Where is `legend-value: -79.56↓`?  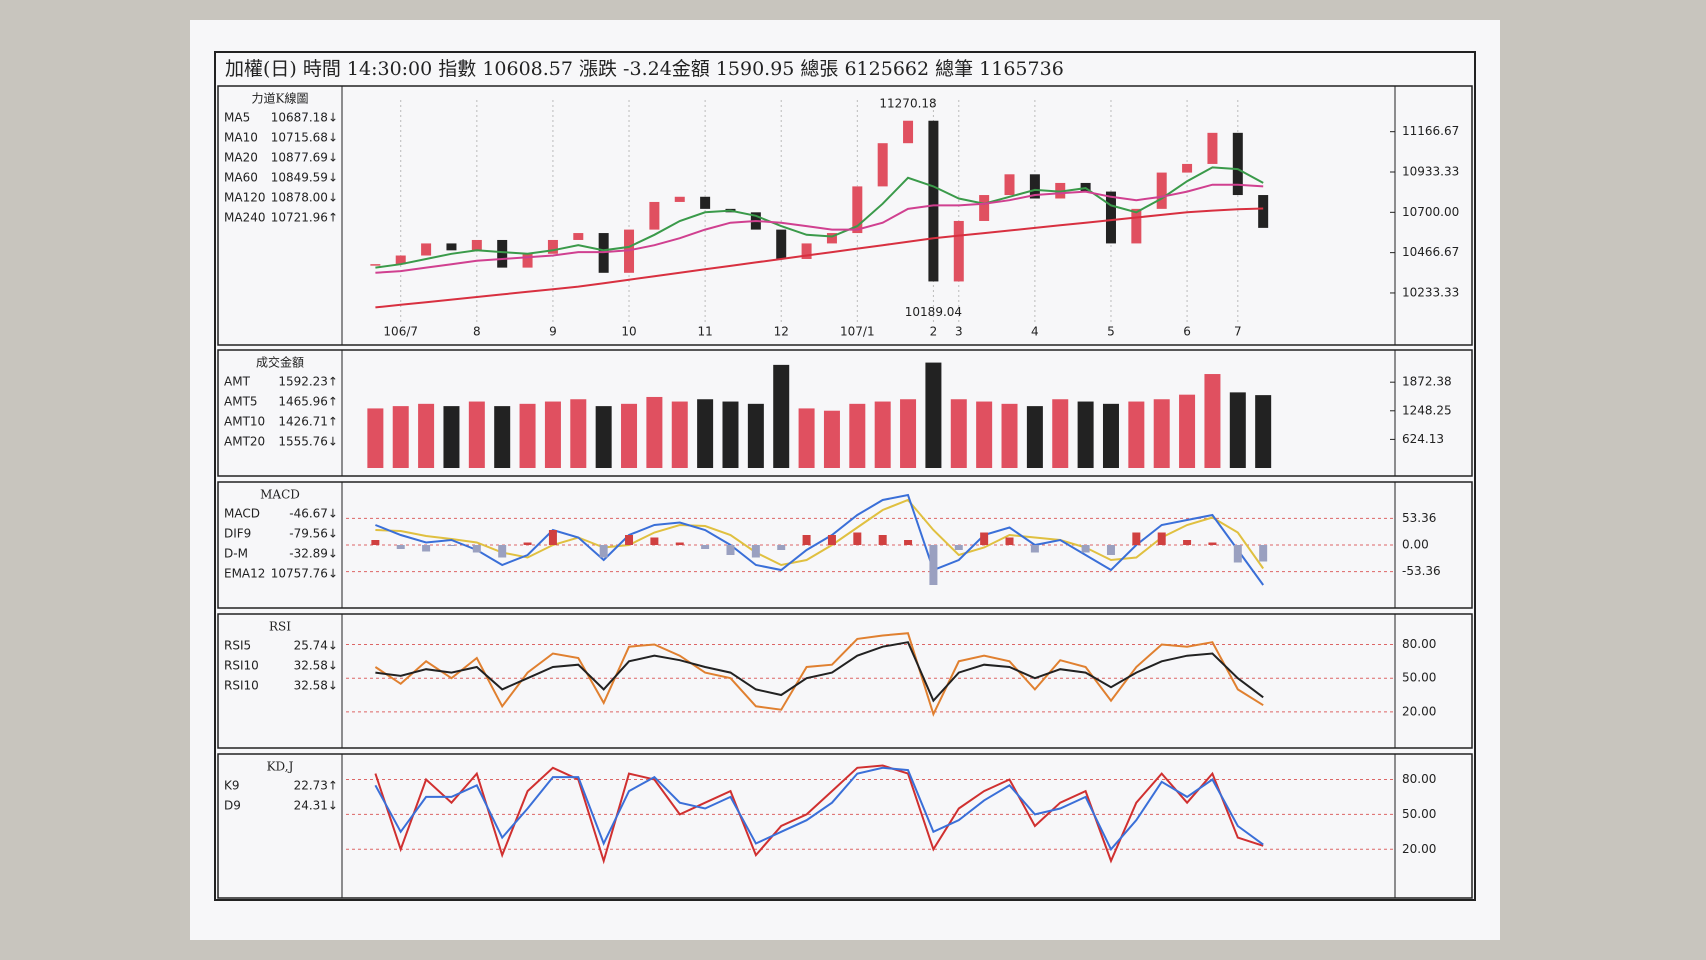
legend-value: -79.56↓ is located at coordinates (313, 534).